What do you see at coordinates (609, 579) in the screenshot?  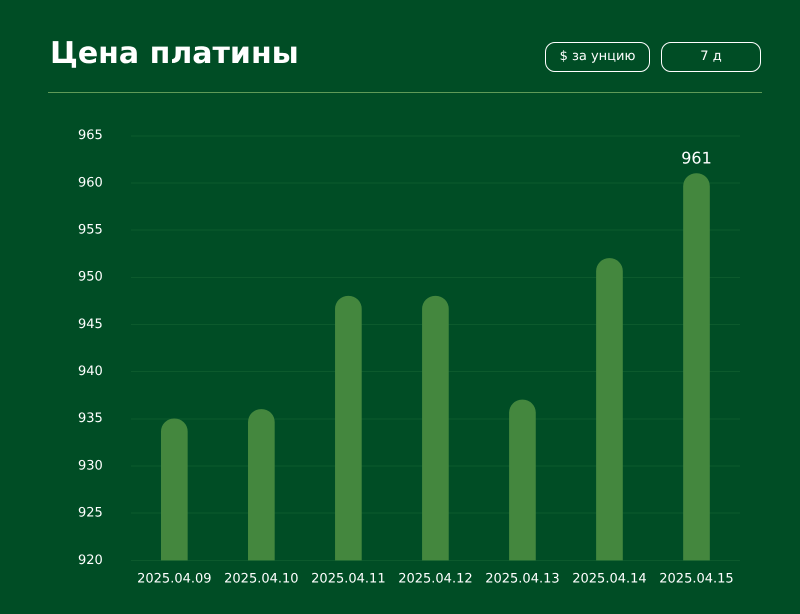 I see `x-tick-label: 2025.04.14` at bounding box center [609, 579].